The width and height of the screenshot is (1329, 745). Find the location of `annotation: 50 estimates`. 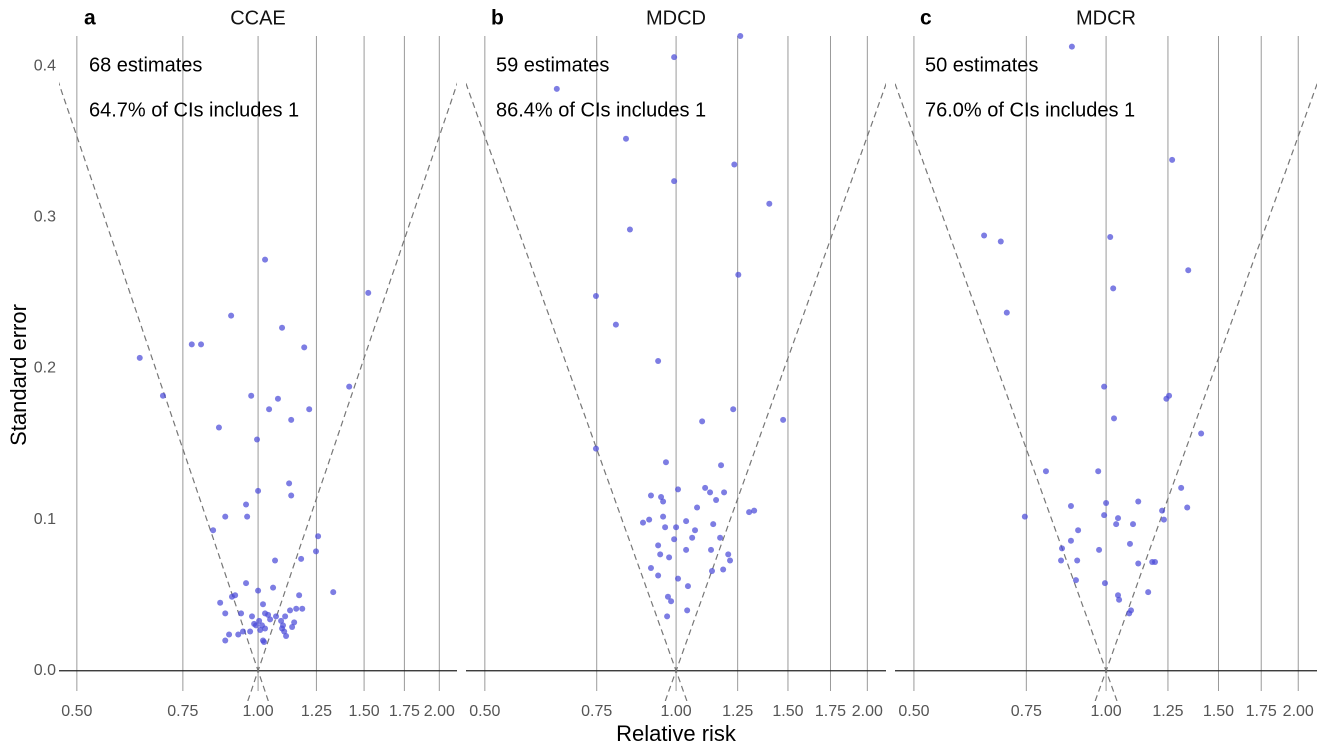

annotation: 50 estimates is located at coordinates (981, 65).